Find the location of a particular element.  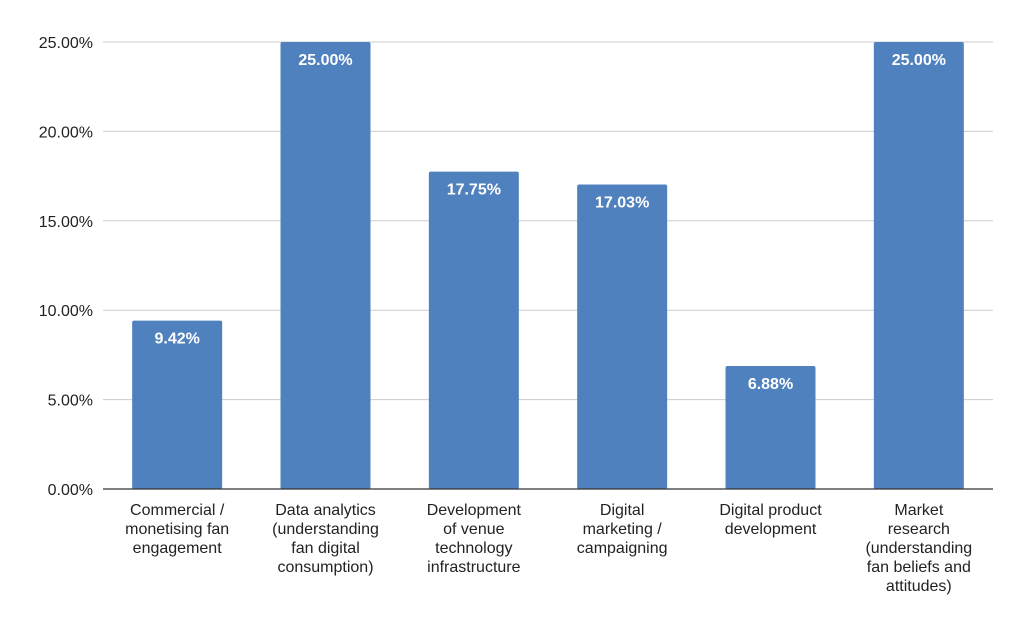

y-axis-tick-labels: 0.00% 5.00% 10.00% 15.00% 20.00% 25.00% is located at coordinates (66, 267).